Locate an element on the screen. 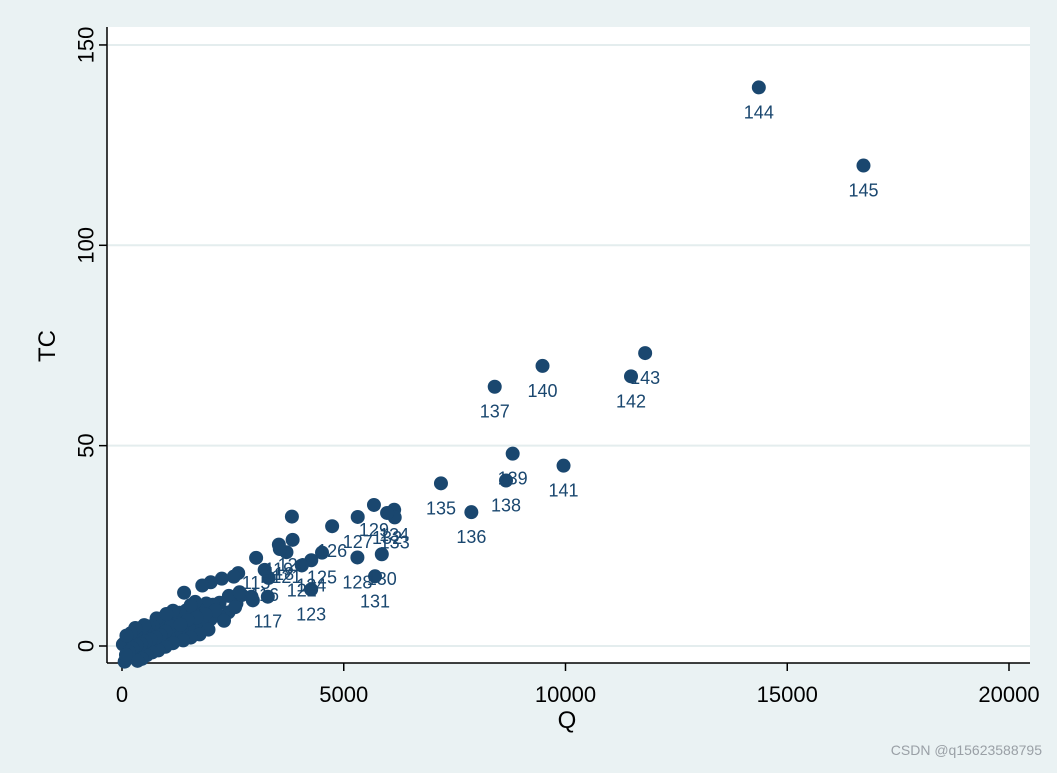 The width and height of the screenshot is (1057, 773). watermark: CSDN @q15623588795 is located at coordinates (966, 750).